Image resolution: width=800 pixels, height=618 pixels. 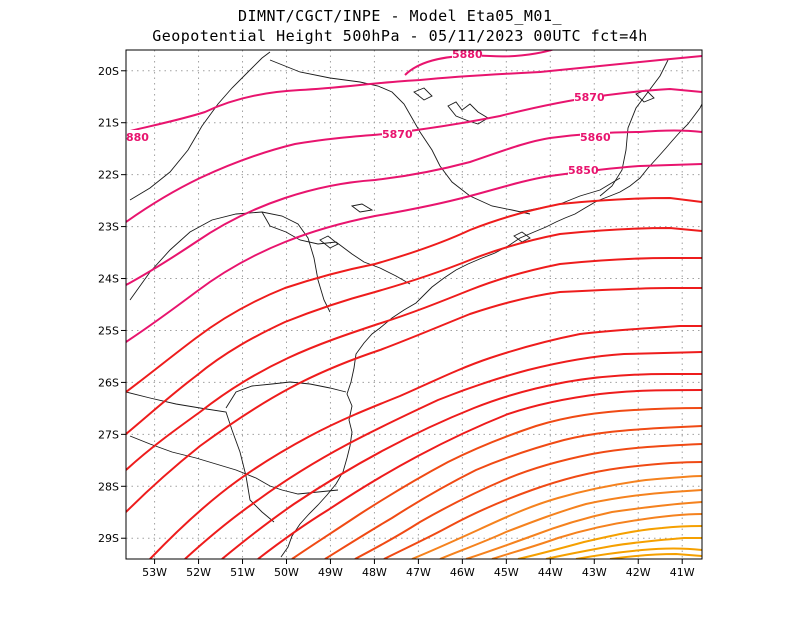 What do you see at coordinates (570, 195) in the screenshot?
I see `border-rj-mg` at bounding box center [570, 195].